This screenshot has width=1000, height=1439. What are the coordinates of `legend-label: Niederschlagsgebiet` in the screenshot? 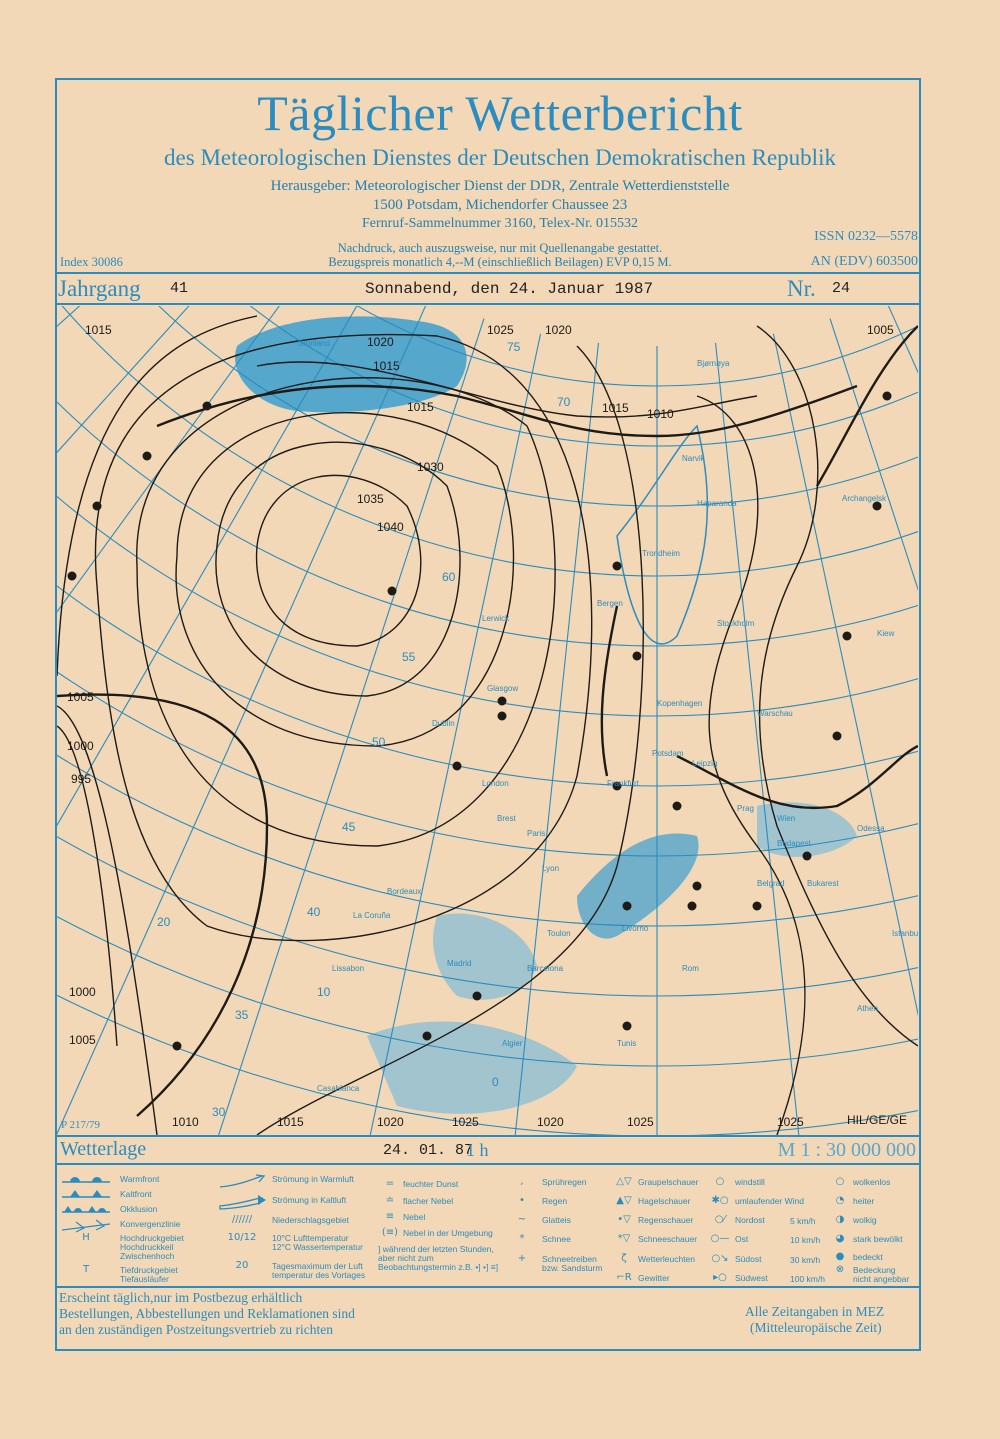 It's located at (311, 1220).